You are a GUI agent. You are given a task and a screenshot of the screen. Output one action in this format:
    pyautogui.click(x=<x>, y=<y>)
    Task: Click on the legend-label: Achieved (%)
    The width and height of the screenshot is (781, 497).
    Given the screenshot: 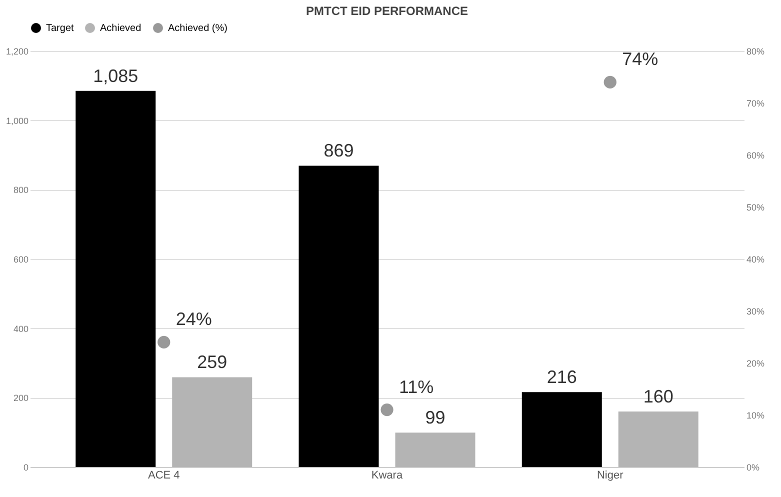 What is the action you would take?
    pyautogui.click(x=198, y=28)
    